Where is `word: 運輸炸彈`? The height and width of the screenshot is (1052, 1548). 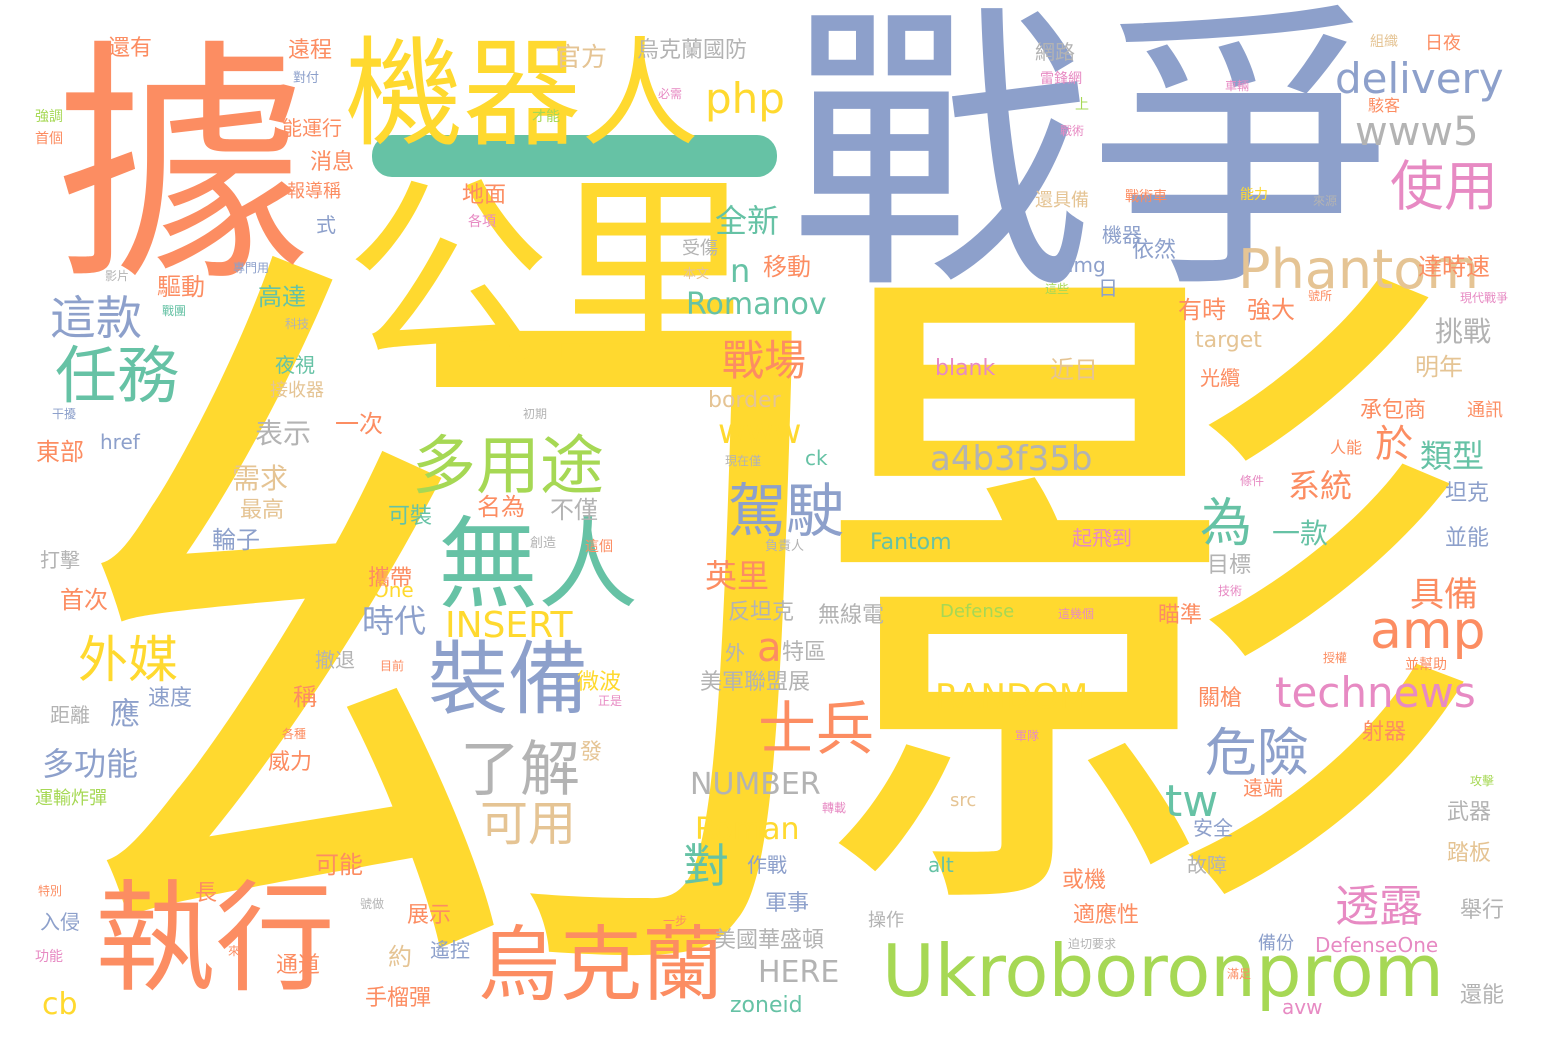 word: 運輸炸彈 is located at coordinates (71, 798).